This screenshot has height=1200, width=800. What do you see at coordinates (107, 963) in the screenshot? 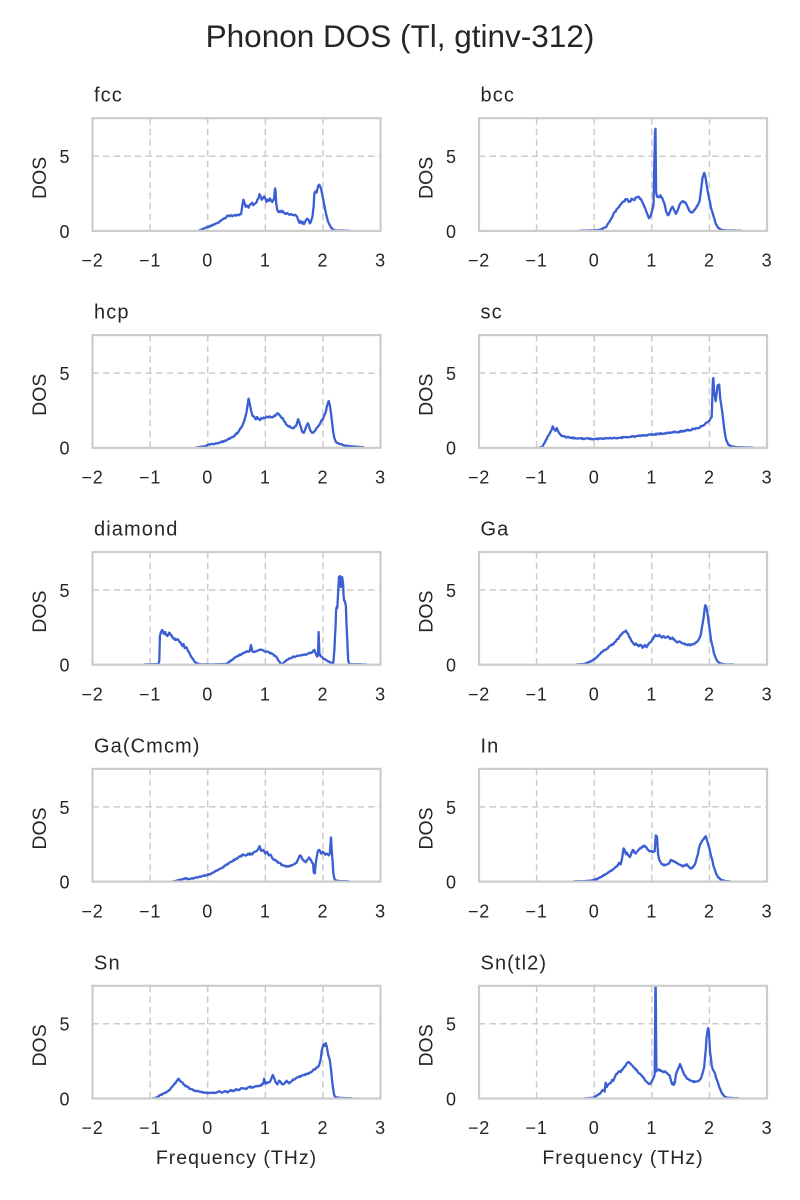
I see `svg-text: Sn` at bounding box center [107, 963].